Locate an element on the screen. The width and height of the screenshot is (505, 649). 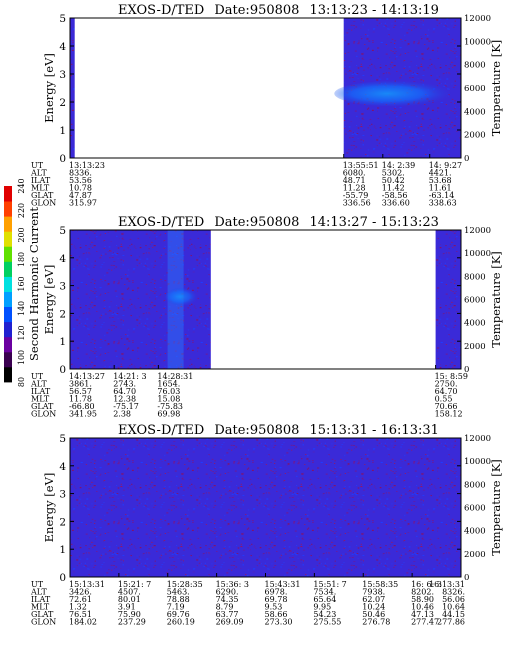
ephemeris-value: 2743. is located at coordinates (124, 384).